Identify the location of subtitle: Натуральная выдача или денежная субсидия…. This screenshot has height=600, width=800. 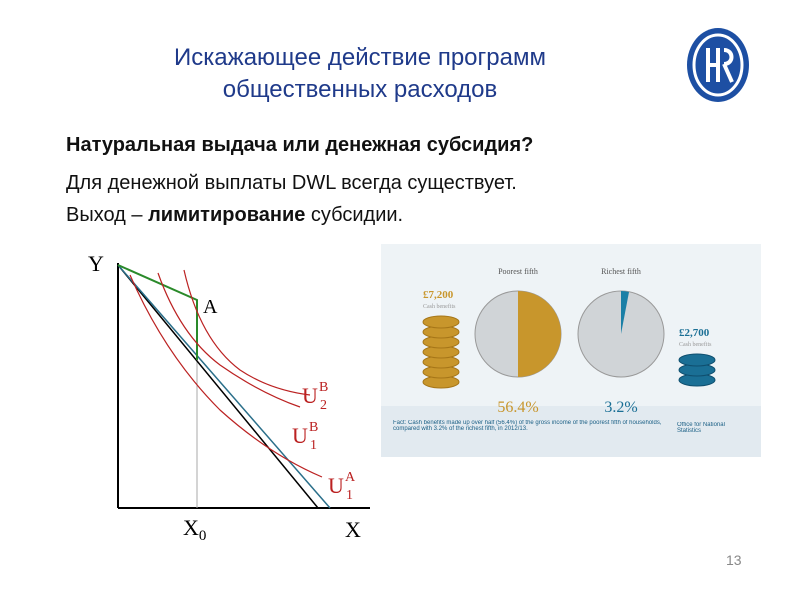
(300, 145).